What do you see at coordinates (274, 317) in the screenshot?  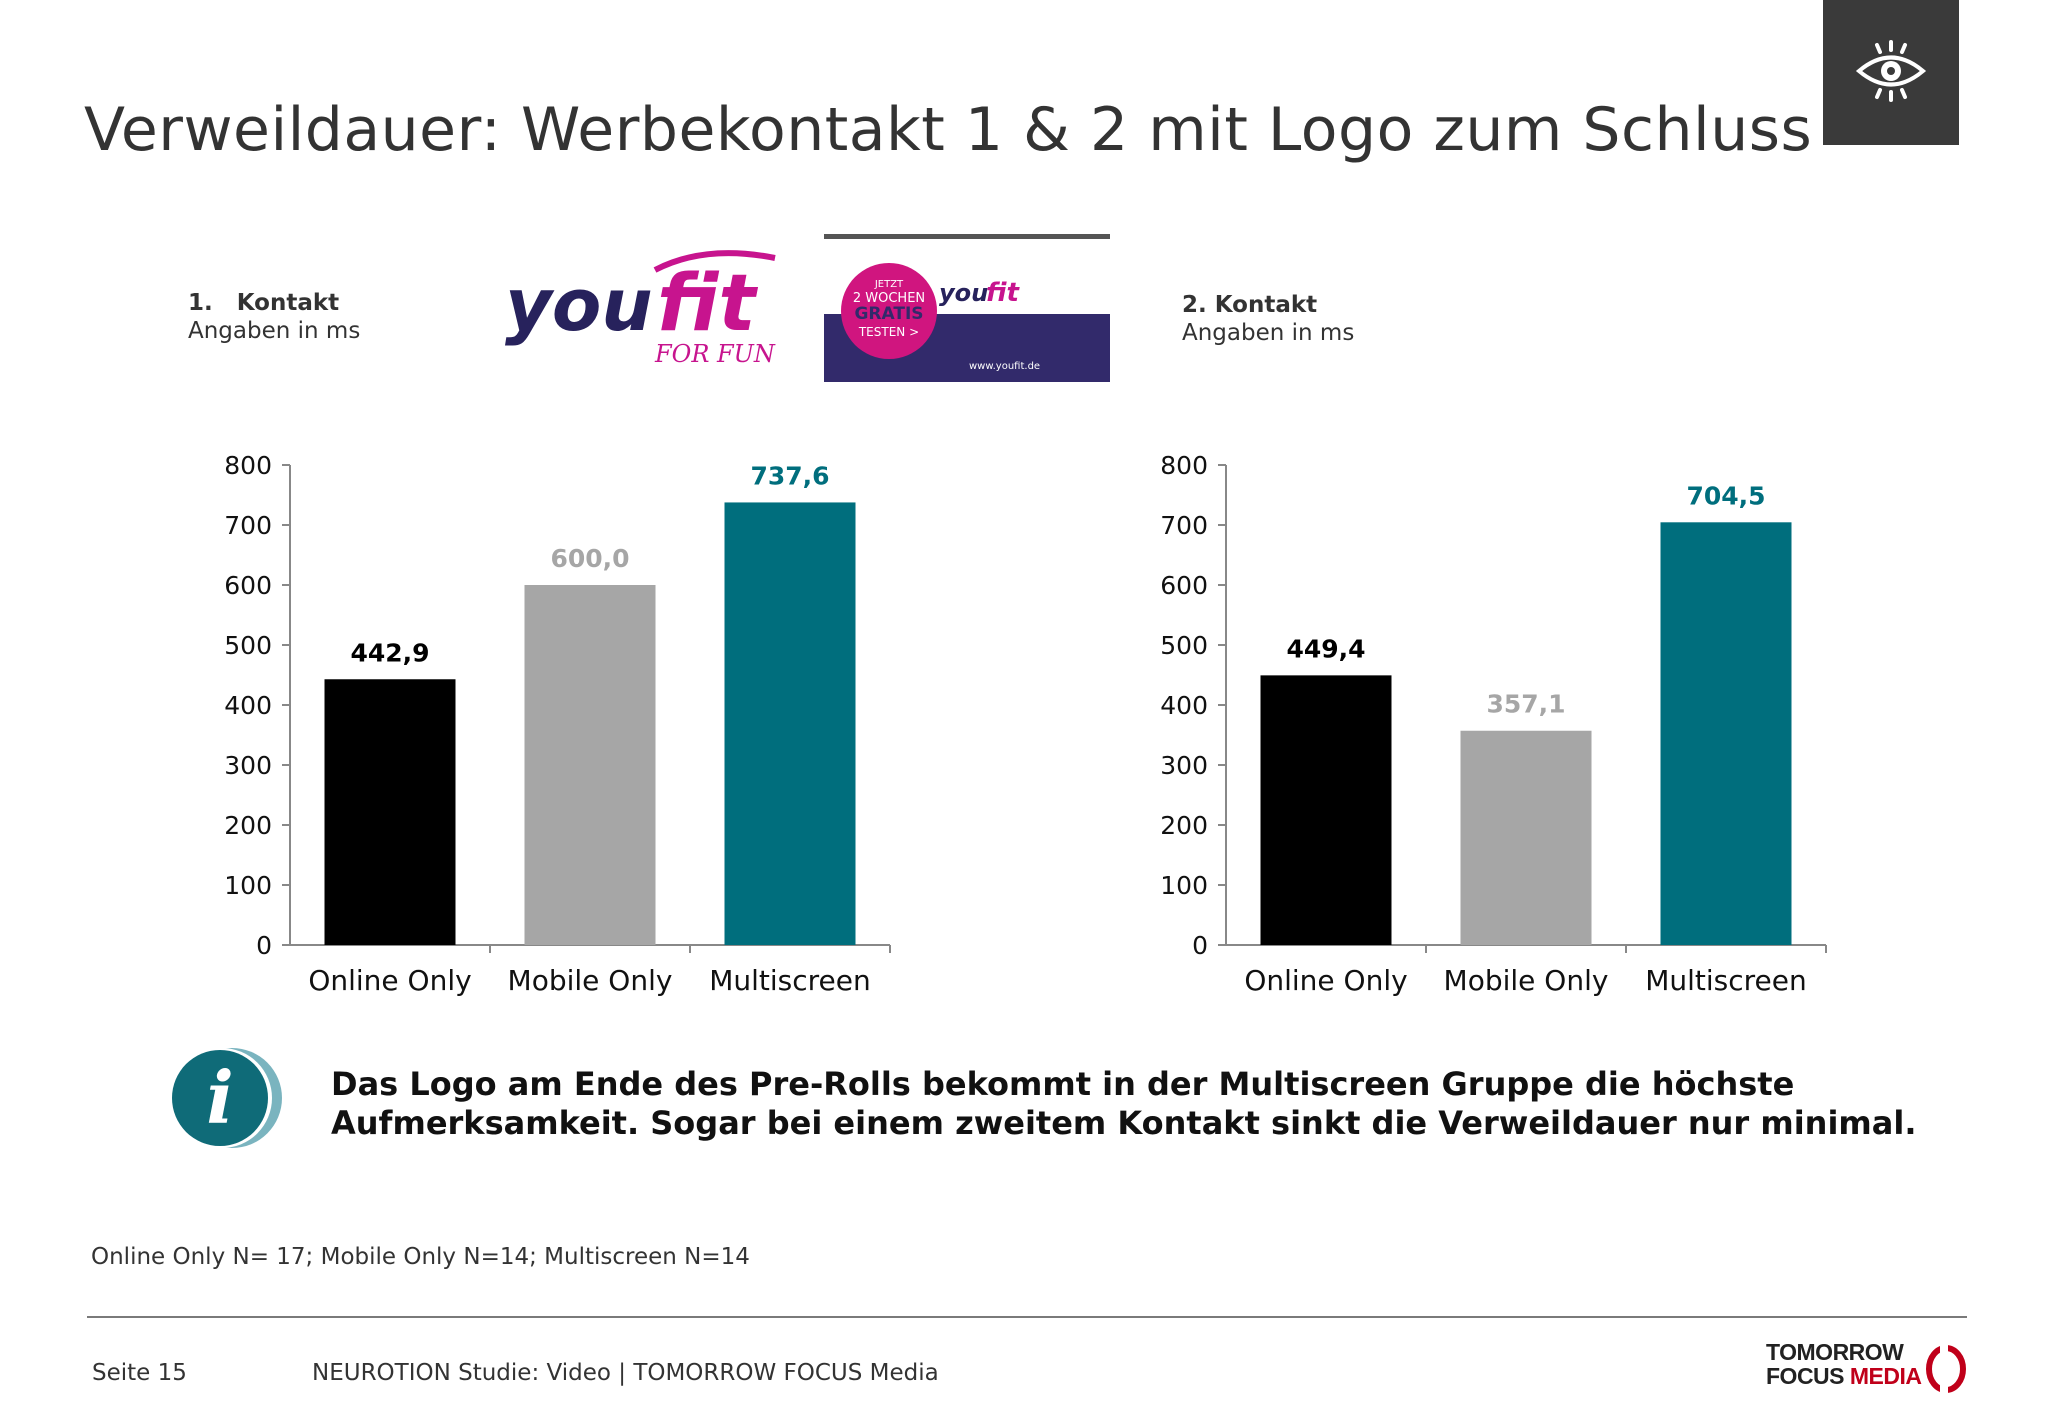 I see `contact1-heading: 1. Kontakt Angaben in ms` at bounding box center [274, 317].